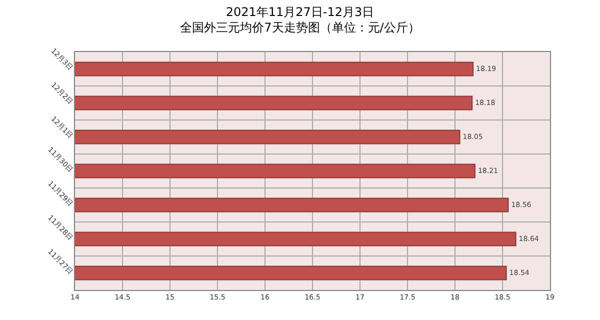  I want to click on chart-subtitle: 全国外三元均价7天走势图（单位：元/公斤）, so click(300, 27).